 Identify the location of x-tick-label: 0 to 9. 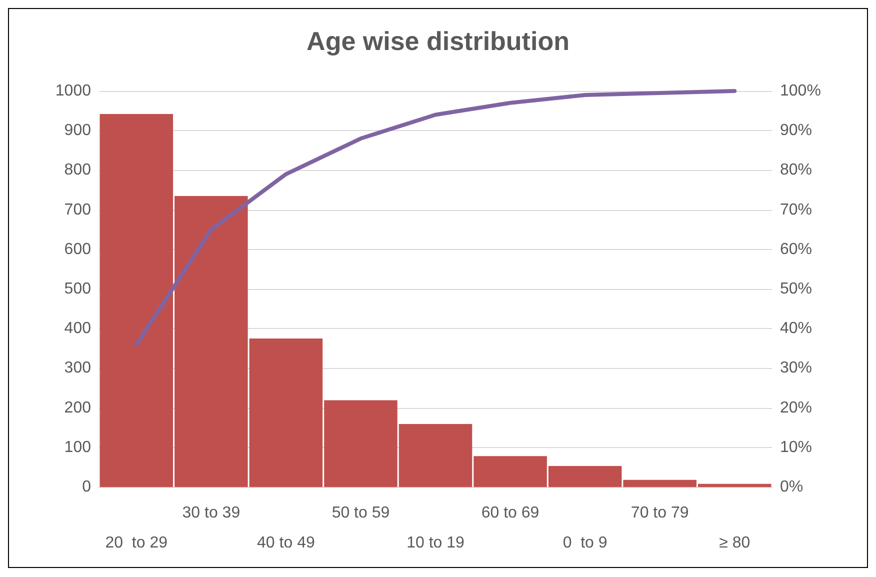
(585, 543).